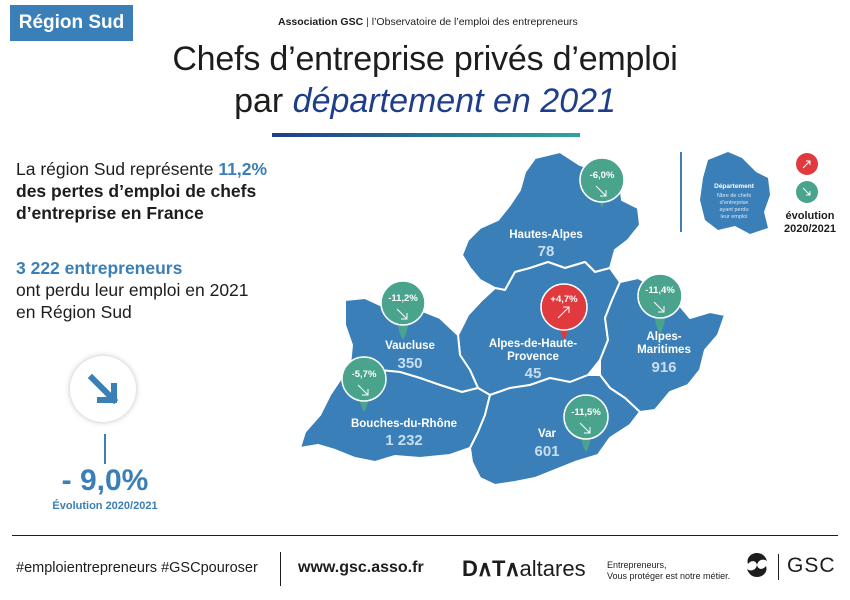  What do you see at coordinates (105, 506) in the screenshot?
I see `overall-evolution-label: Évolution 2020/2021` at bounding box center [105, 506].